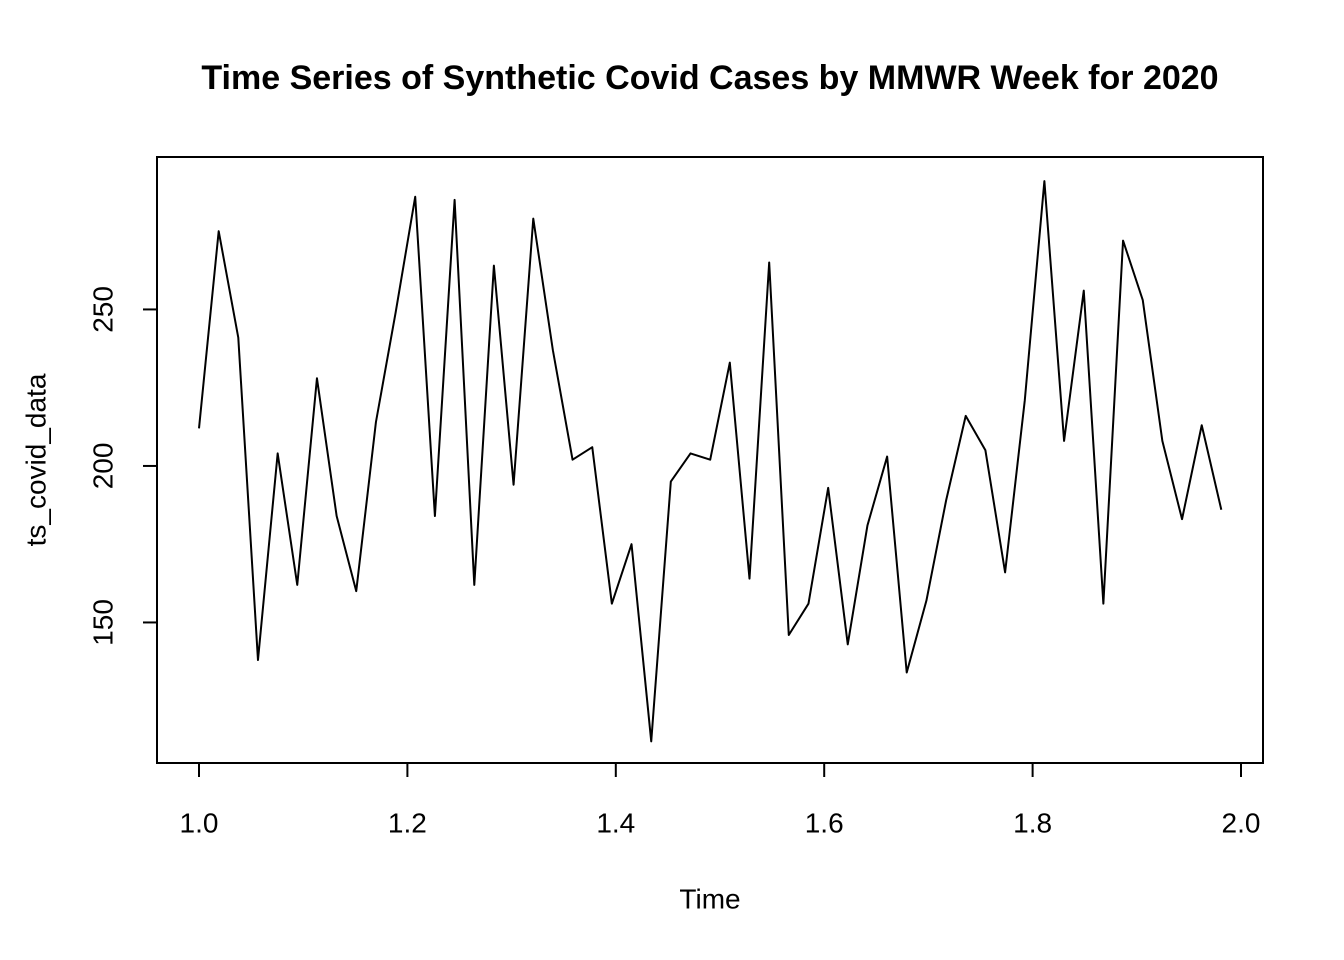 The width and height of the screenshot is (1344, 960). What do you see at coordinates (102, 466) in the screenshot?
I see `y-tick-label: 200` at bounding box center [102, 466].